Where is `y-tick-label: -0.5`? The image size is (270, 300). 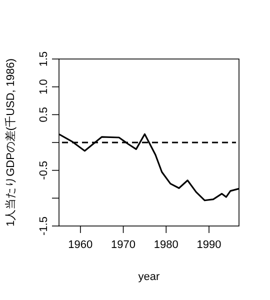
y-tick-label: -0.5 is located at coordinates (44, 170).